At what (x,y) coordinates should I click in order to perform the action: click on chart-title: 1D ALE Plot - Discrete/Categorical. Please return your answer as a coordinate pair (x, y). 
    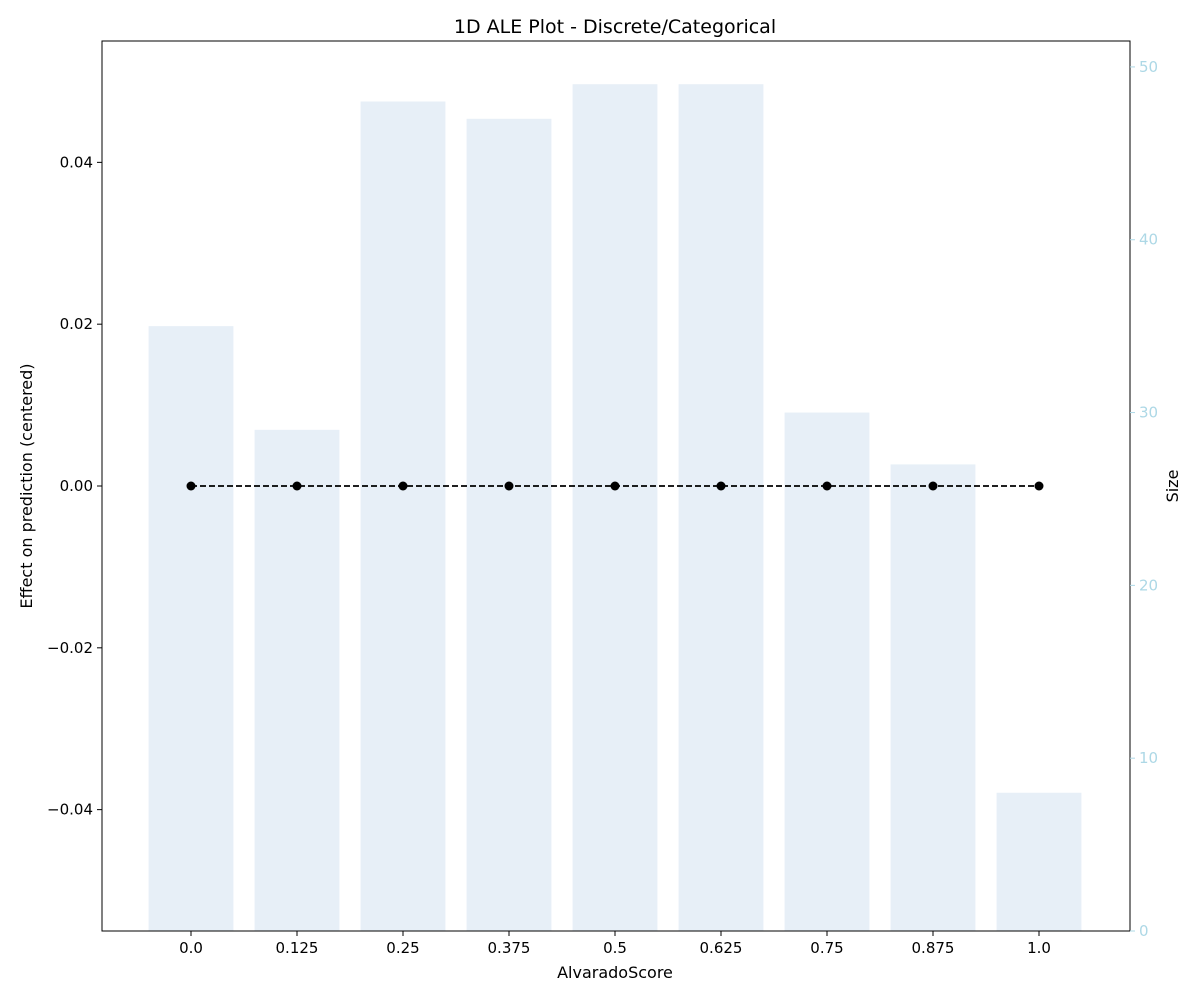
    Looking at the image, I should click on (615, 27).